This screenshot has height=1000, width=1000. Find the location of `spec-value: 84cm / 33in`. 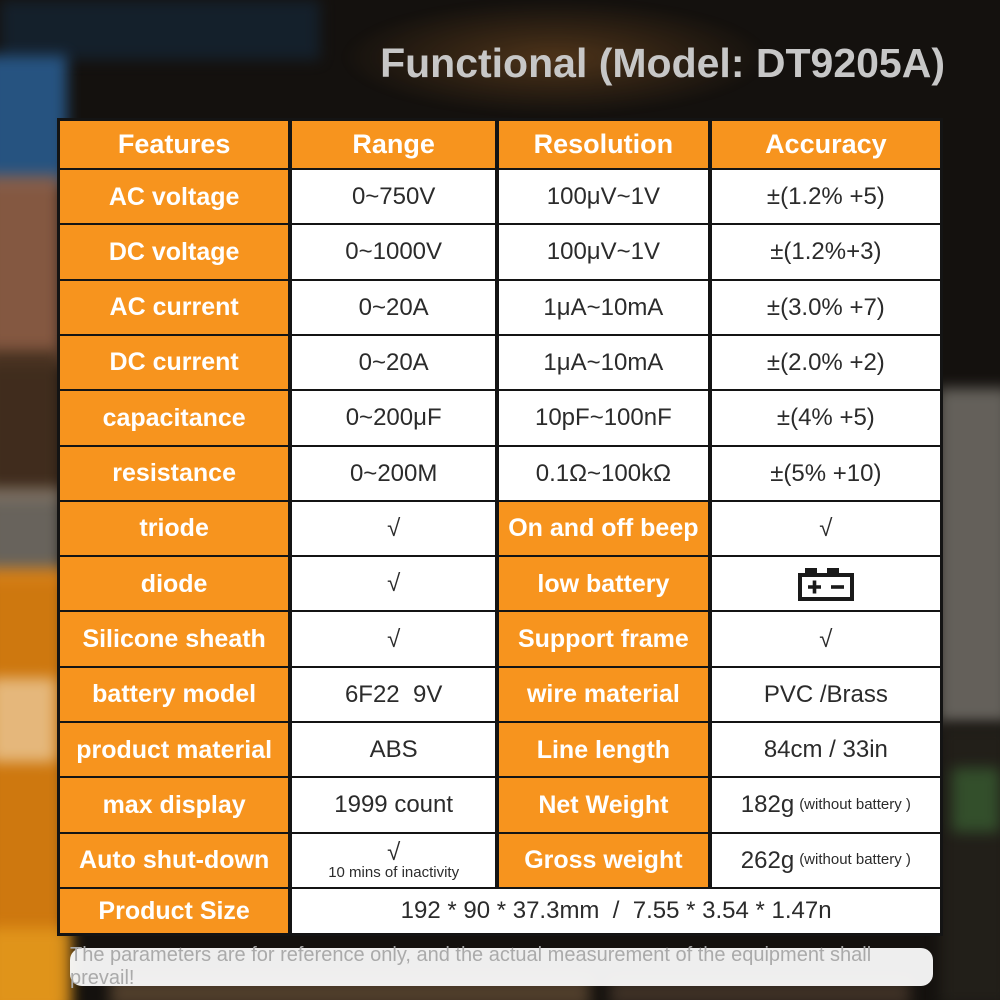

spec-value: 84cm / 33in is located at coordinates (825, 750).